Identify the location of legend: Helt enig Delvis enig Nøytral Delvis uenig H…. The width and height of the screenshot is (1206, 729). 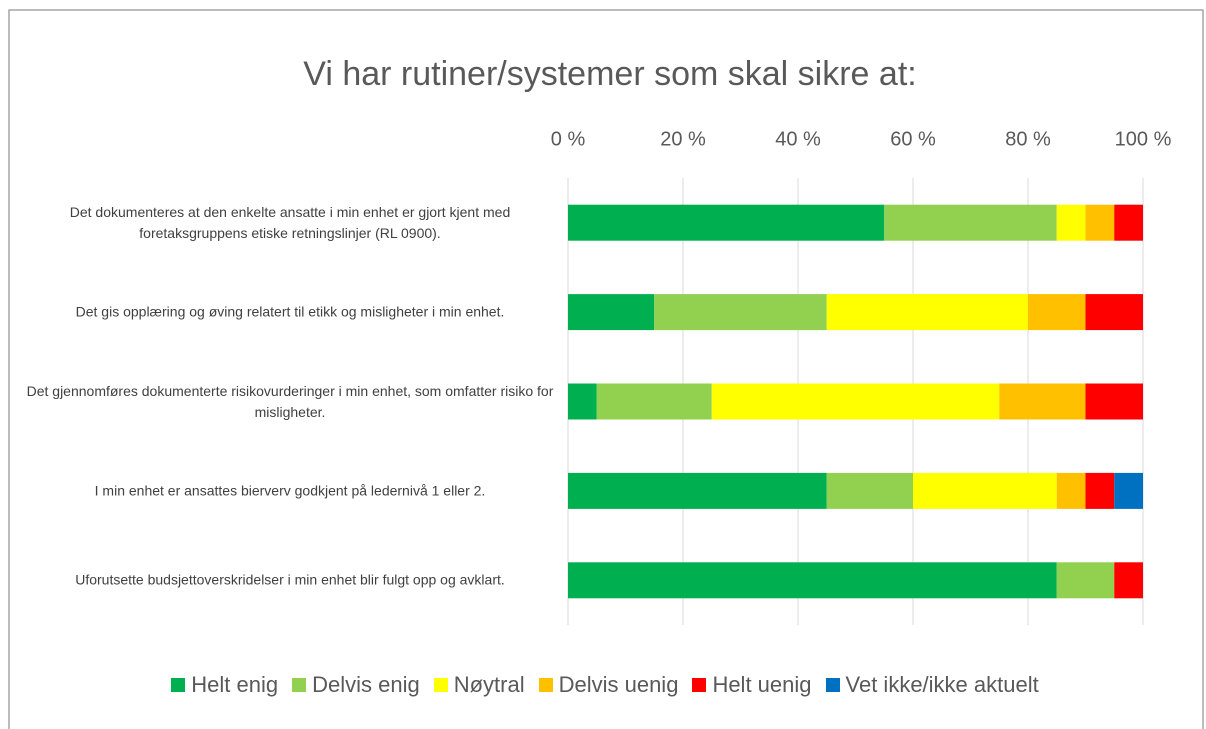
(605, 685).